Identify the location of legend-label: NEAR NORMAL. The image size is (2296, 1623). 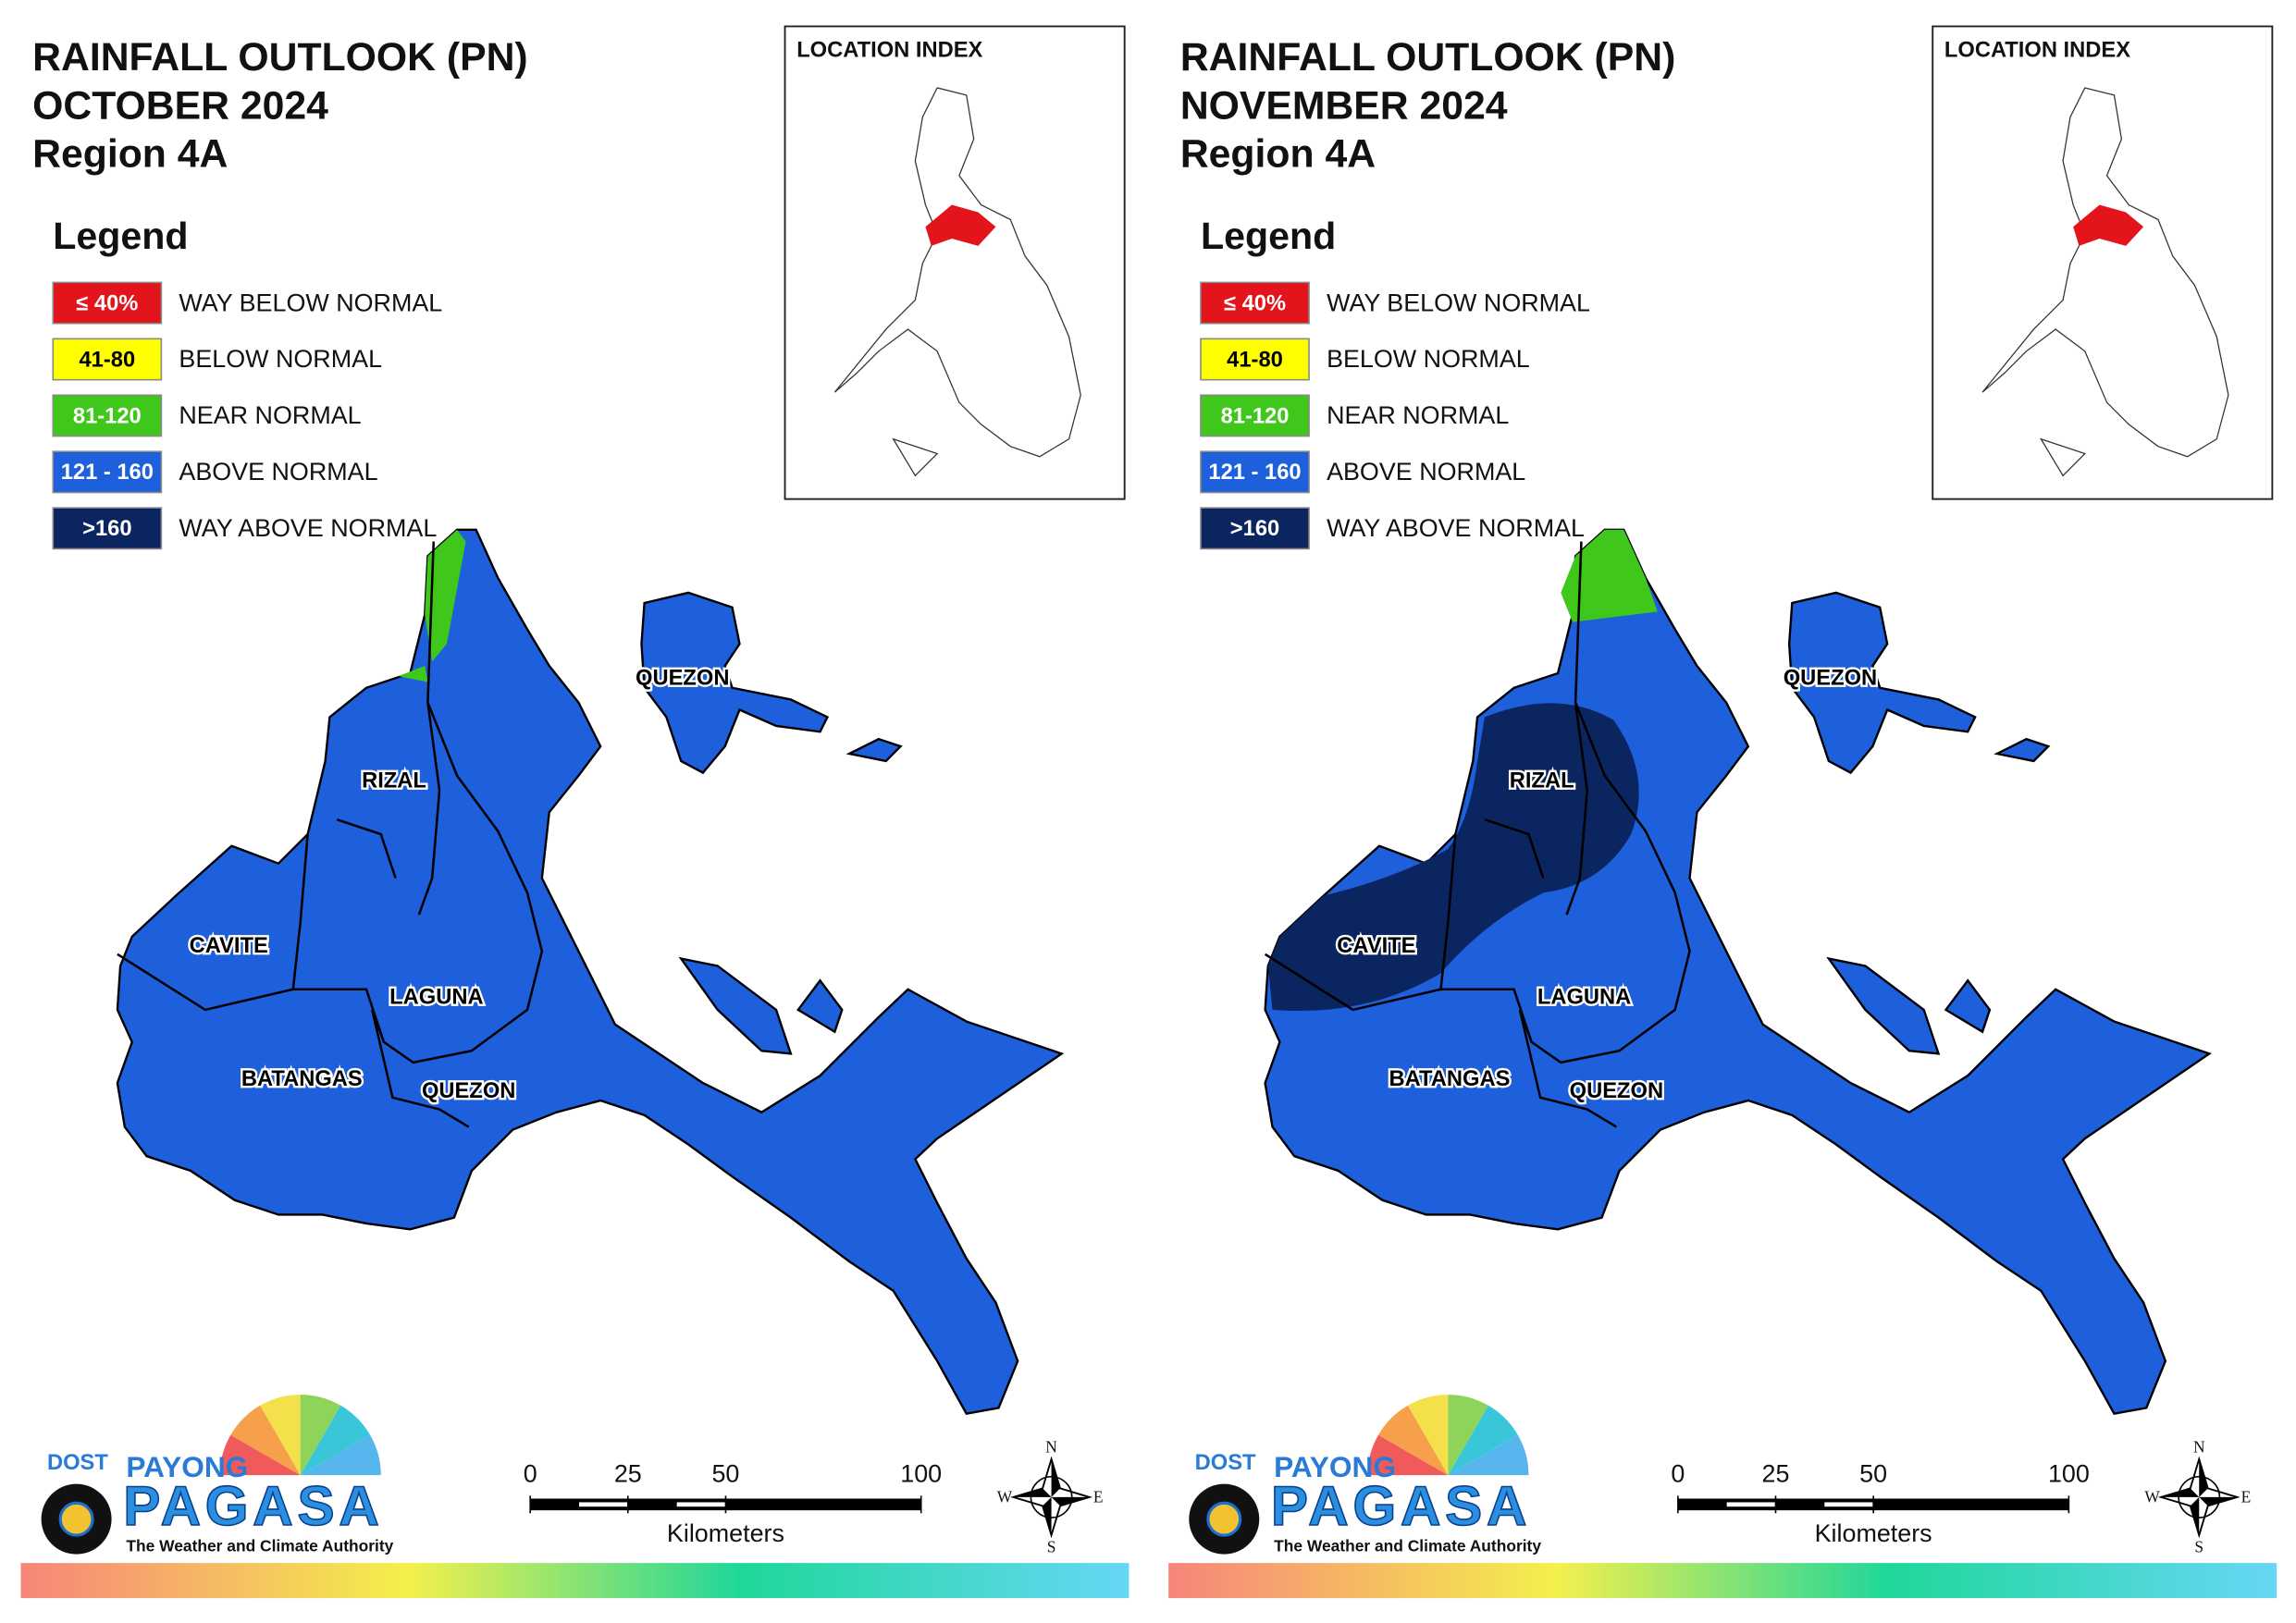
(270, 415).